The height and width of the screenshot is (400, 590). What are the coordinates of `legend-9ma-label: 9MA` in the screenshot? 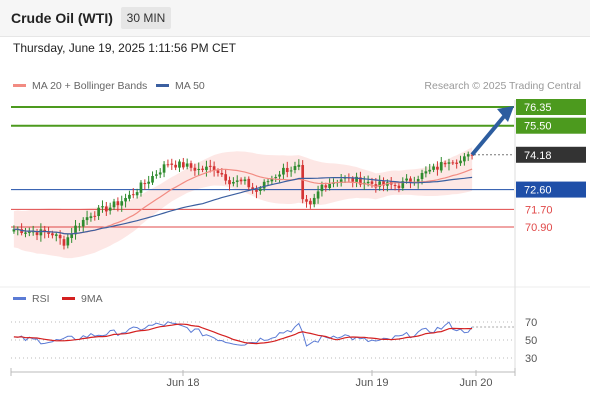 It's located at (92, 299).